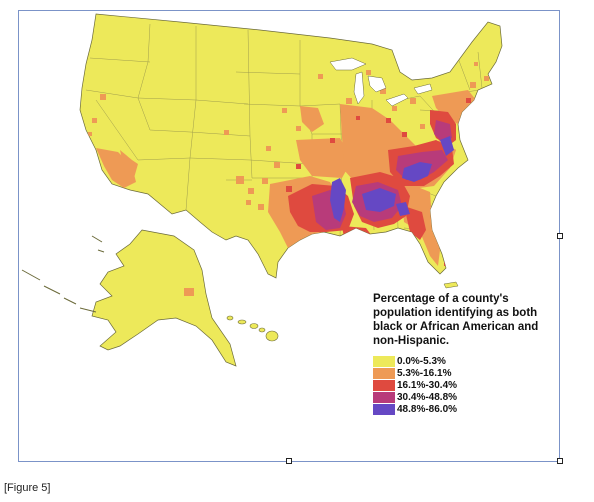 This screenshot has height=502, width=594. Describe the element at coordinates (560, 461) in the screenshot. I see `resize-handle-bottom-right` at that location.